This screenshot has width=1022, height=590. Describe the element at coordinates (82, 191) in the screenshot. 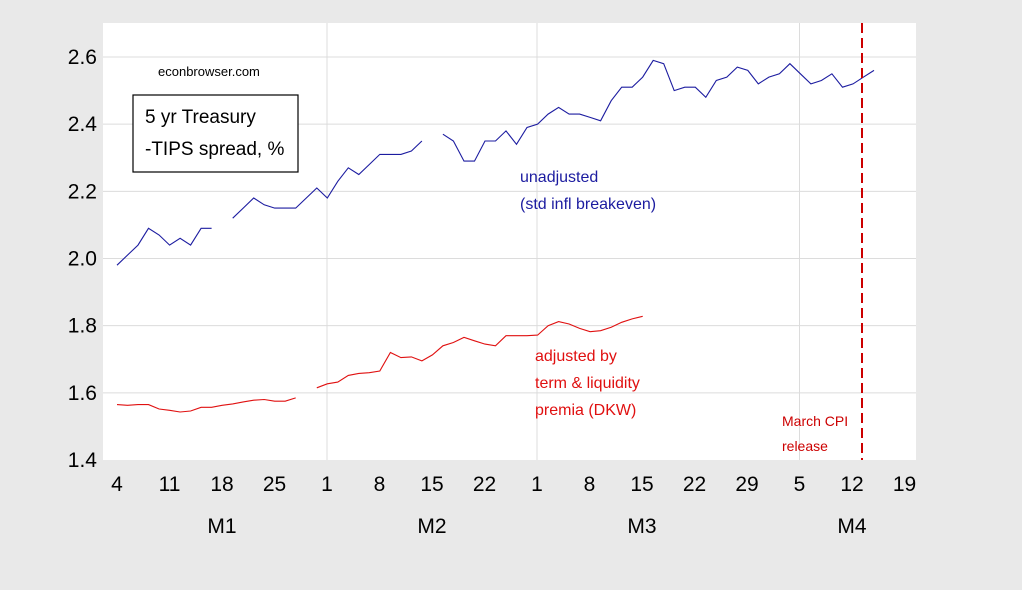

I see `y-tick-label: 2.2` at that location.